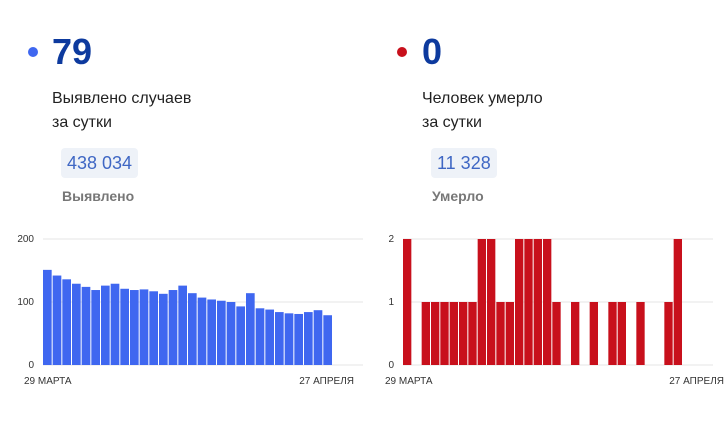 This screenshot has height=421, width=727. Describe the element at coordinates (482, 98) in the screenshot. I see `deaths-caption-line1: Человек умерло` at that location.